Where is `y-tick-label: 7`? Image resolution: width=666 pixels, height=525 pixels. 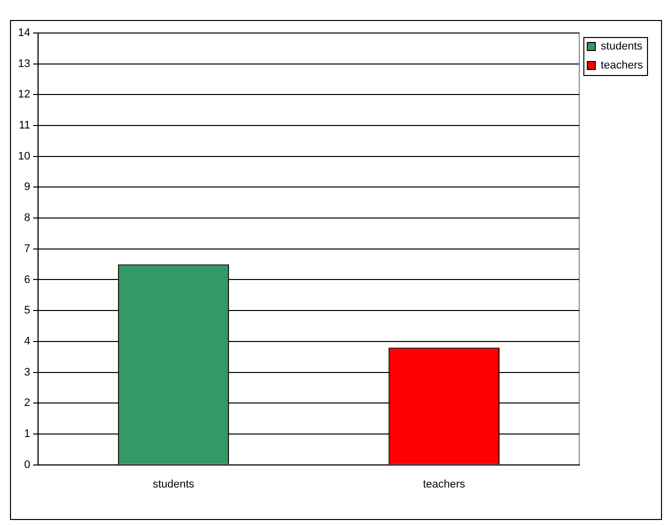
y-tick-label: 7 is located at coordinates (27, 248).